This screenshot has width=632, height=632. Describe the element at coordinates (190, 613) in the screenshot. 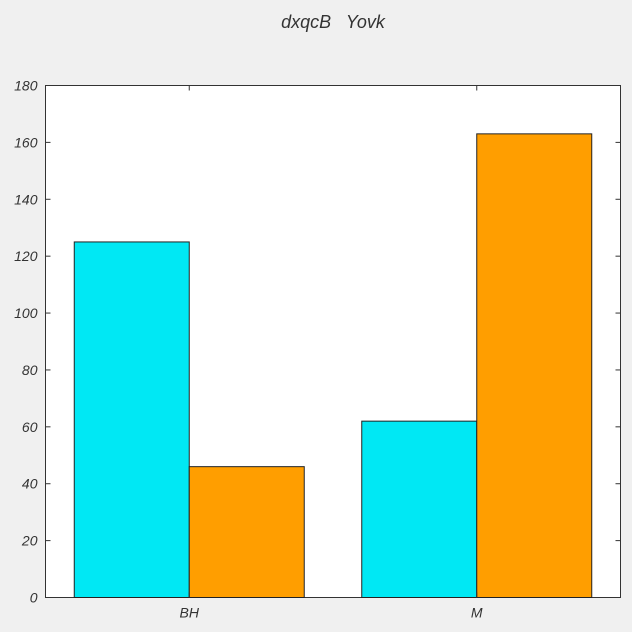

I see `x-tick-label-bh: BH` at that location.